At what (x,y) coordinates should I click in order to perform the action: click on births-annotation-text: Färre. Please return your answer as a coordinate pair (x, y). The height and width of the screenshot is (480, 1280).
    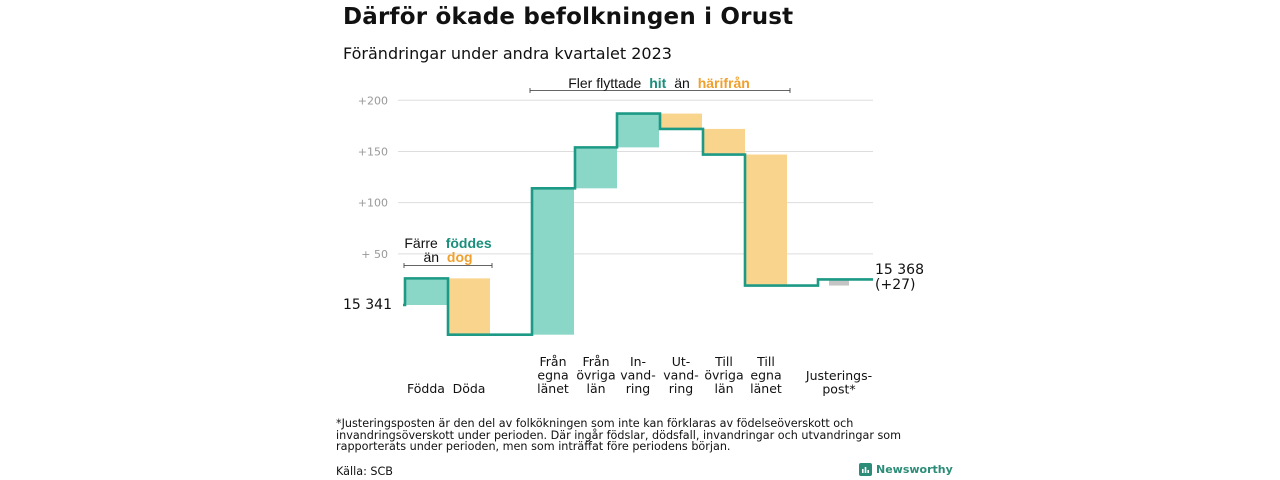
    Looking at the image, I should click on (421, 243).